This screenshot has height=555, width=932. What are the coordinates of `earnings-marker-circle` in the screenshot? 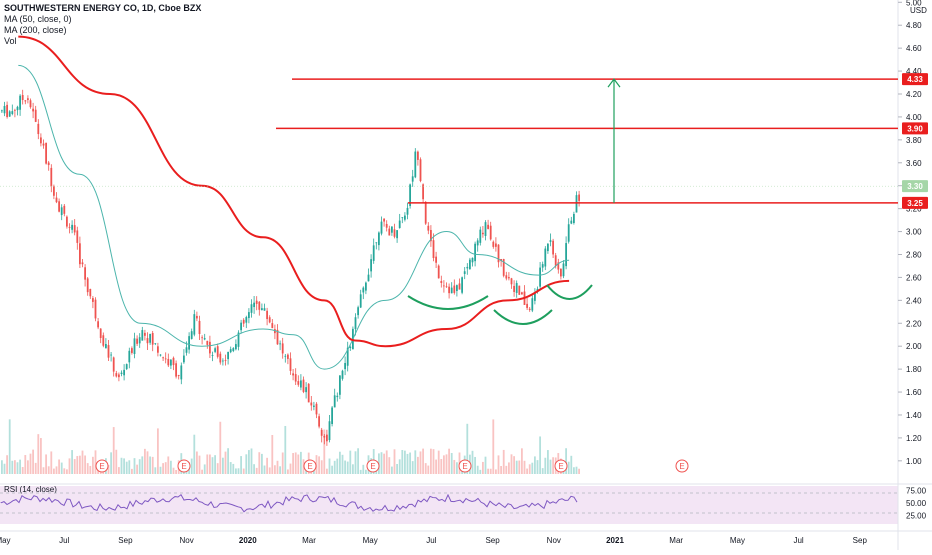 It's located at (561, 466).